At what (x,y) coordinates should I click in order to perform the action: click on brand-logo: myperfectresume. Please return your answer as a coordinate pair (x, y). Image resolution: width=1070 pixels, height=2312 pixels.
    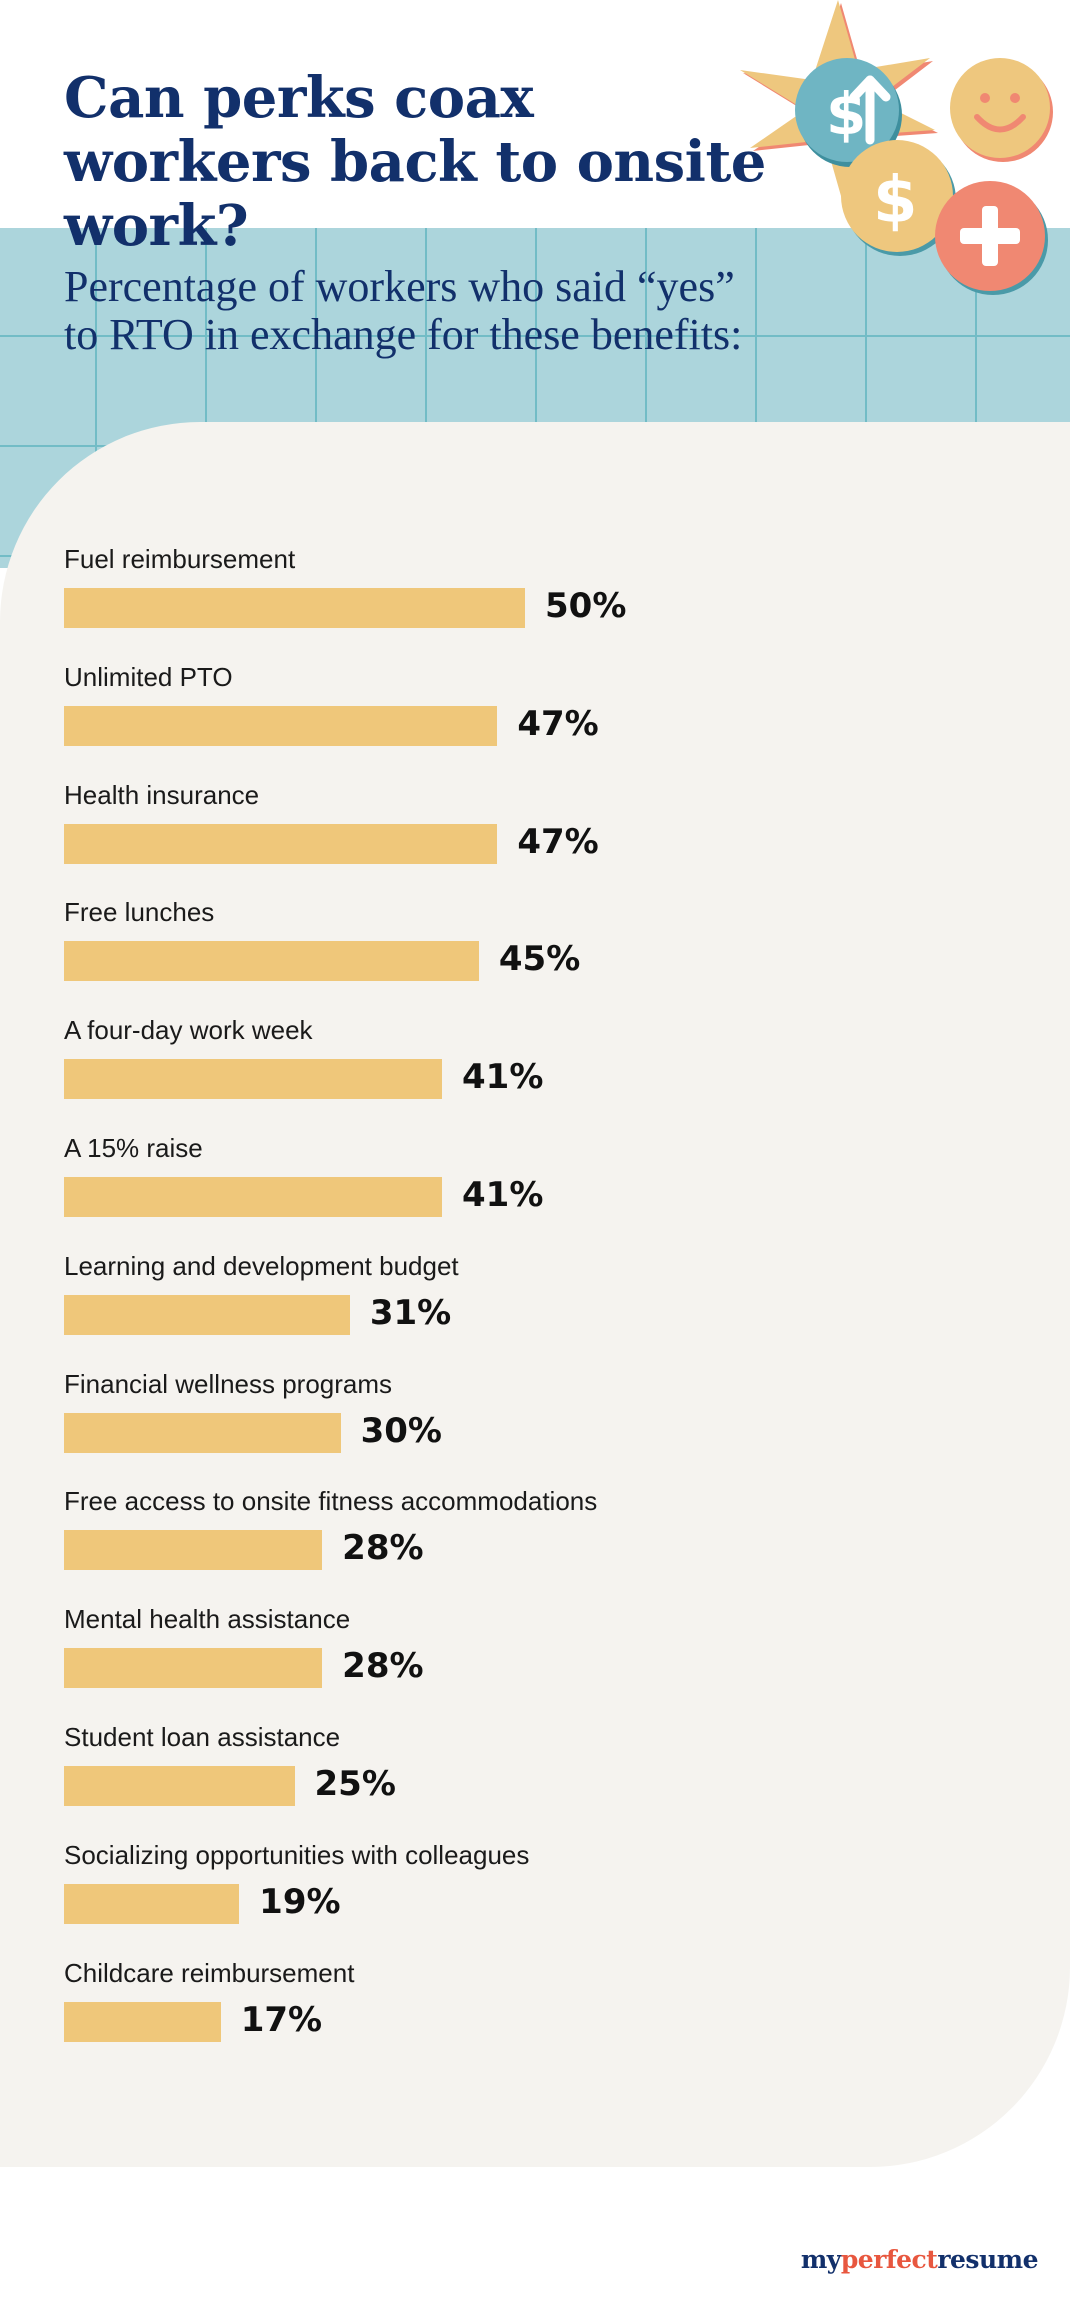
    Looking at the image, I should click on (919, 2259).